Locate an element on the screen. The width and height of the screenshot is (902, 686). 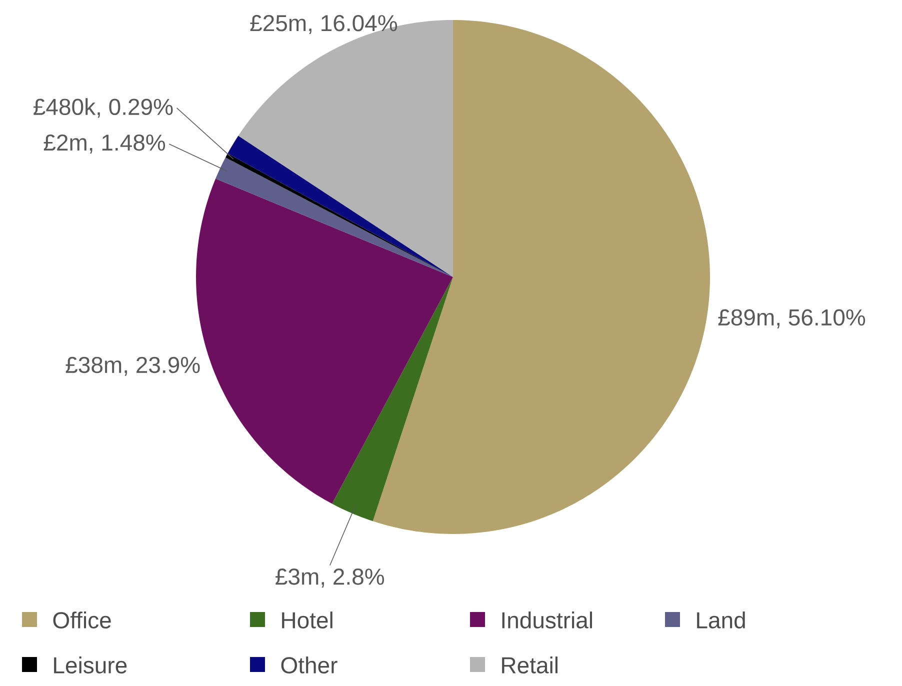
legend-label: Leisure is located at coordinates (90, 665).